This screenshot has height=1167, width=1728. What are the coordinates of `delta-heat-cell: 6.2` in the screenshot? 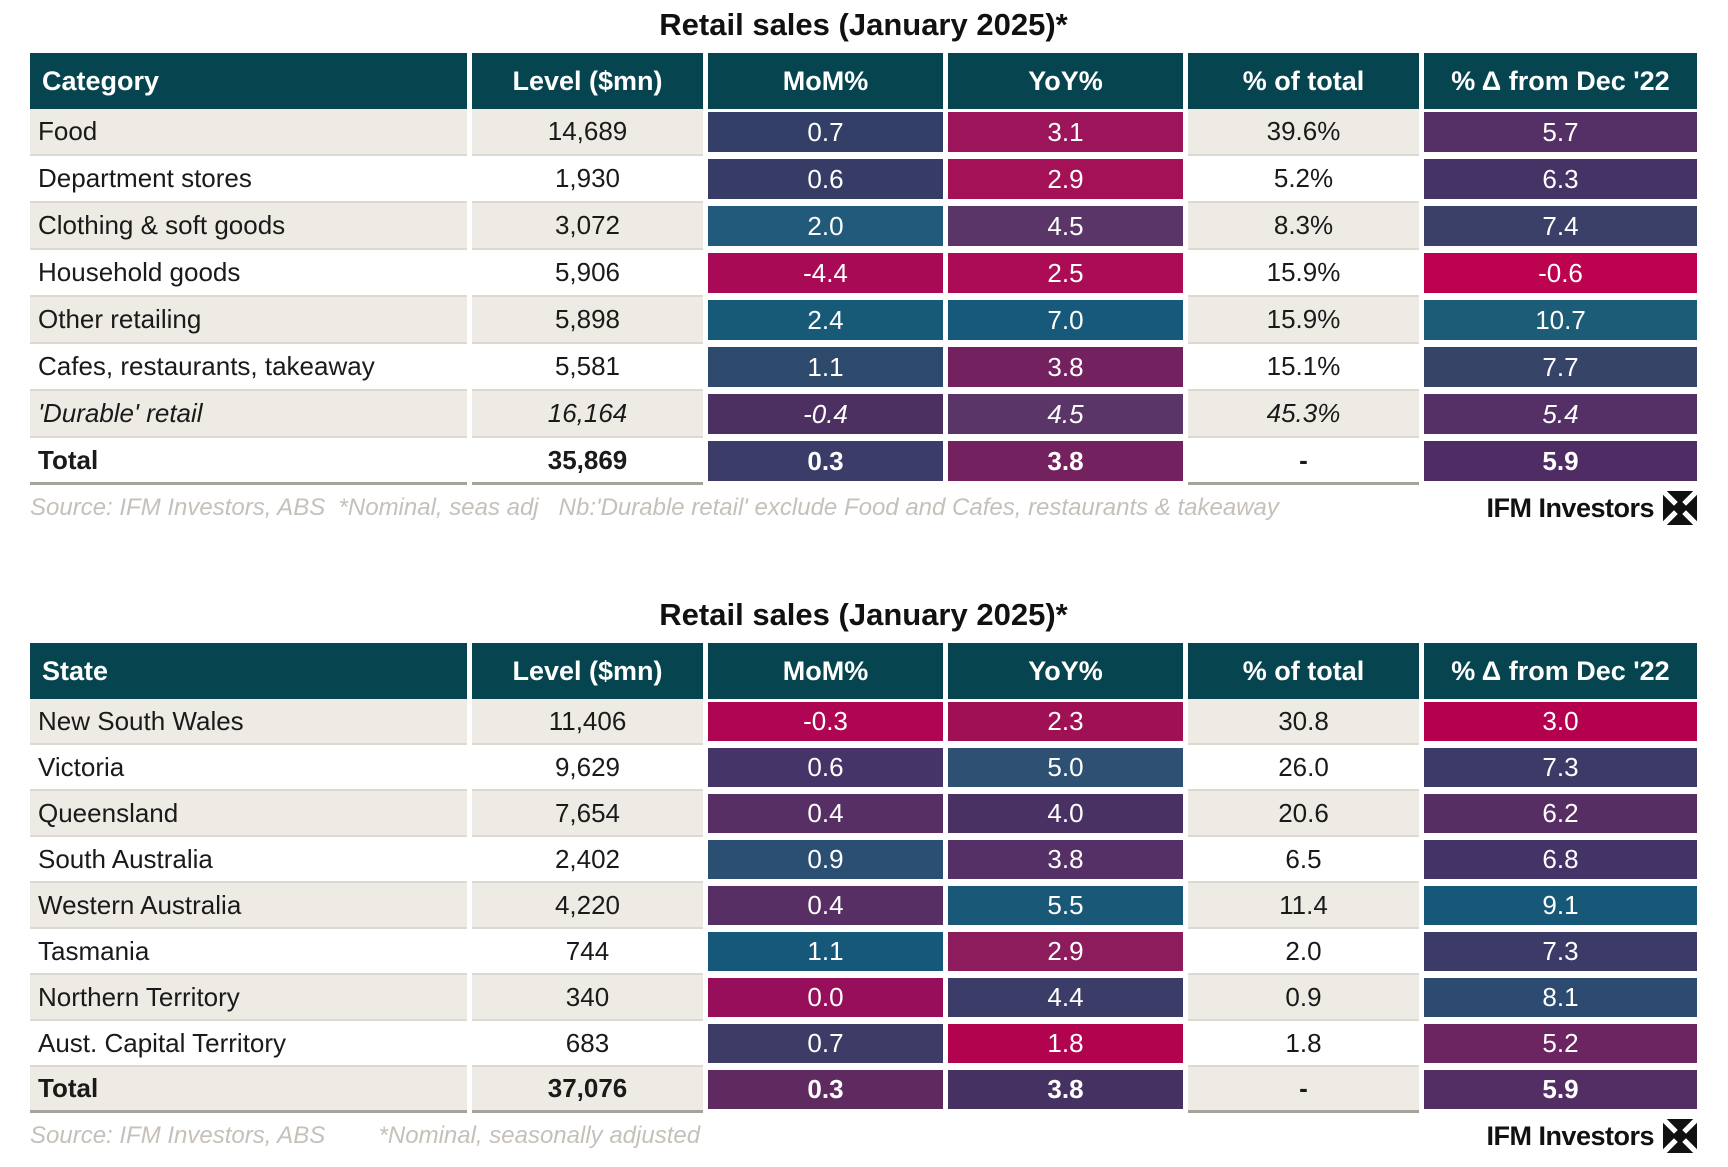 It's located at (1560, 814).